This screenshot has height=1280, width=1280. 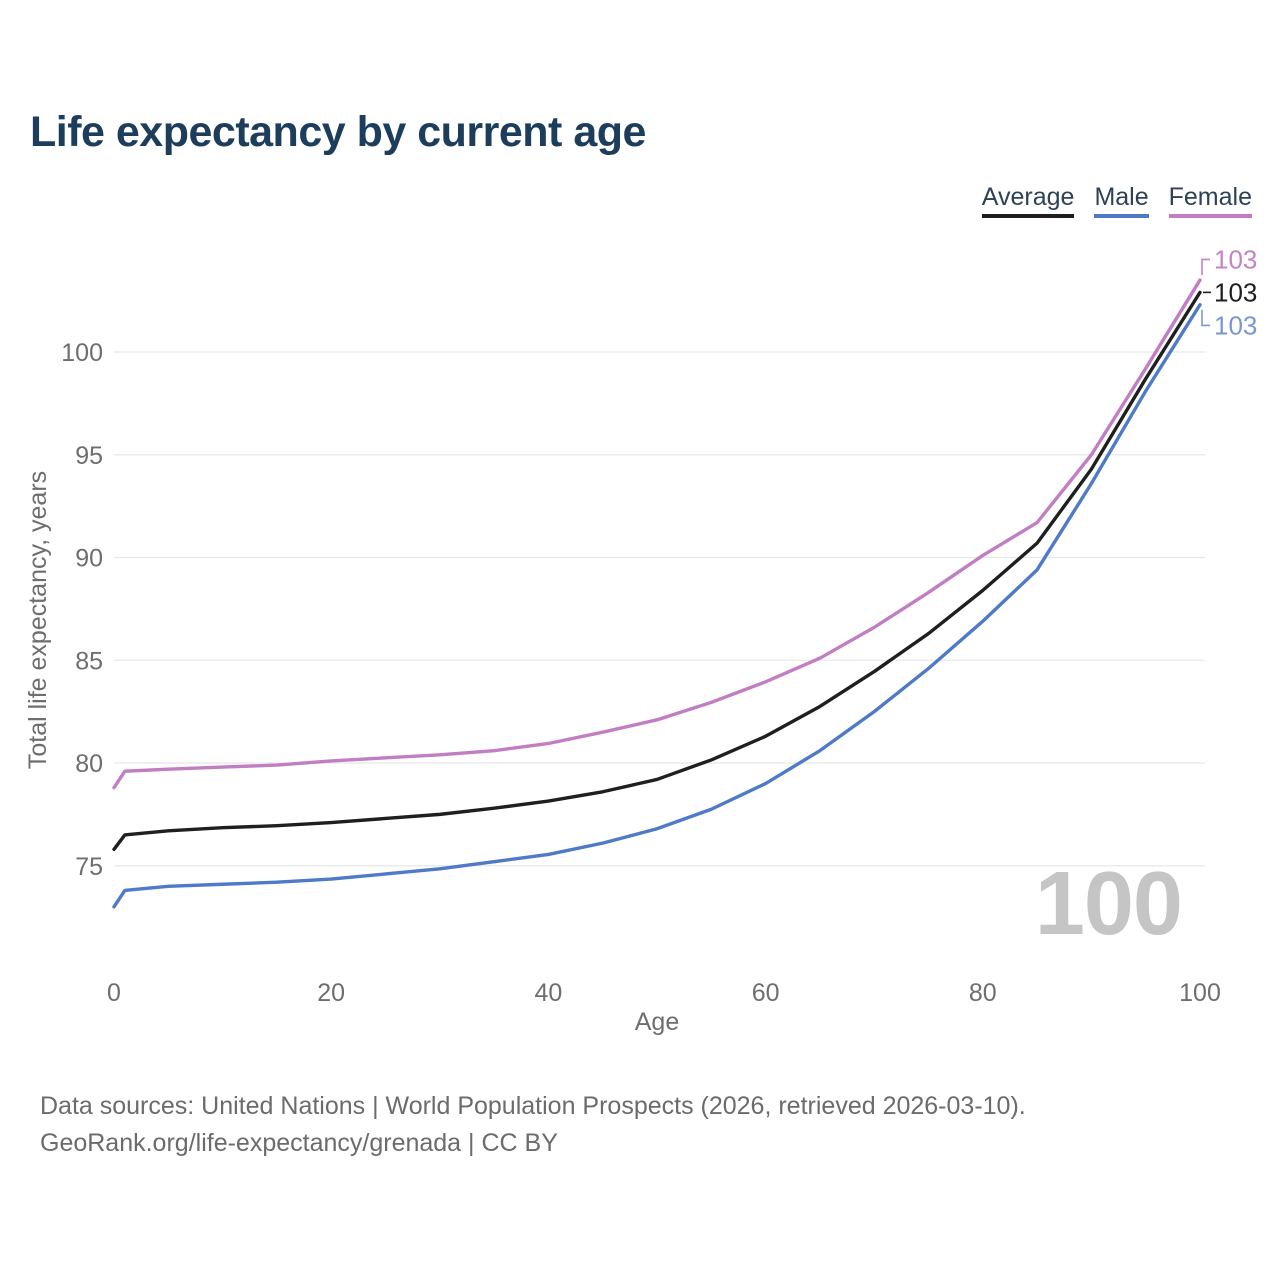 What do you see at coordinates (766, 993) in the screenshot?
I see `x-tick-label: 60` at bounding box center [766, 993].